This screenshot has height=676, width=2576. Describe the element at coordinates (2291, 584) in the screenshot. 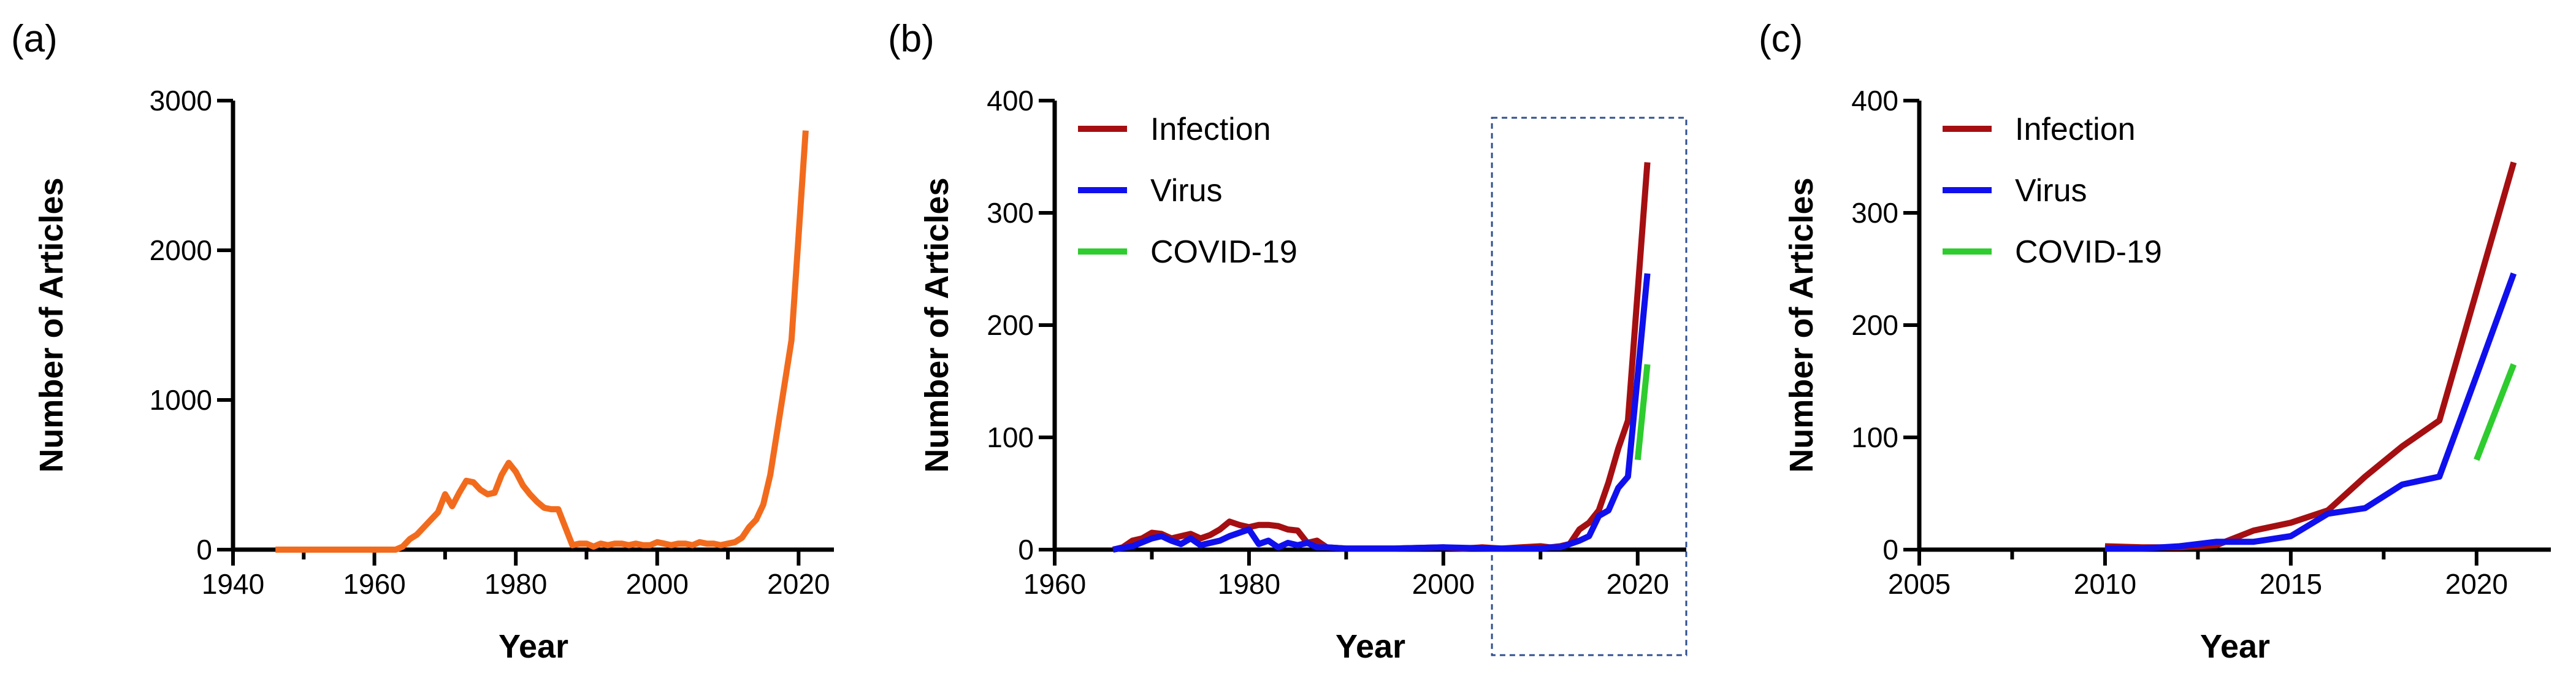

I see `x-tick-label: 2015` at that location.